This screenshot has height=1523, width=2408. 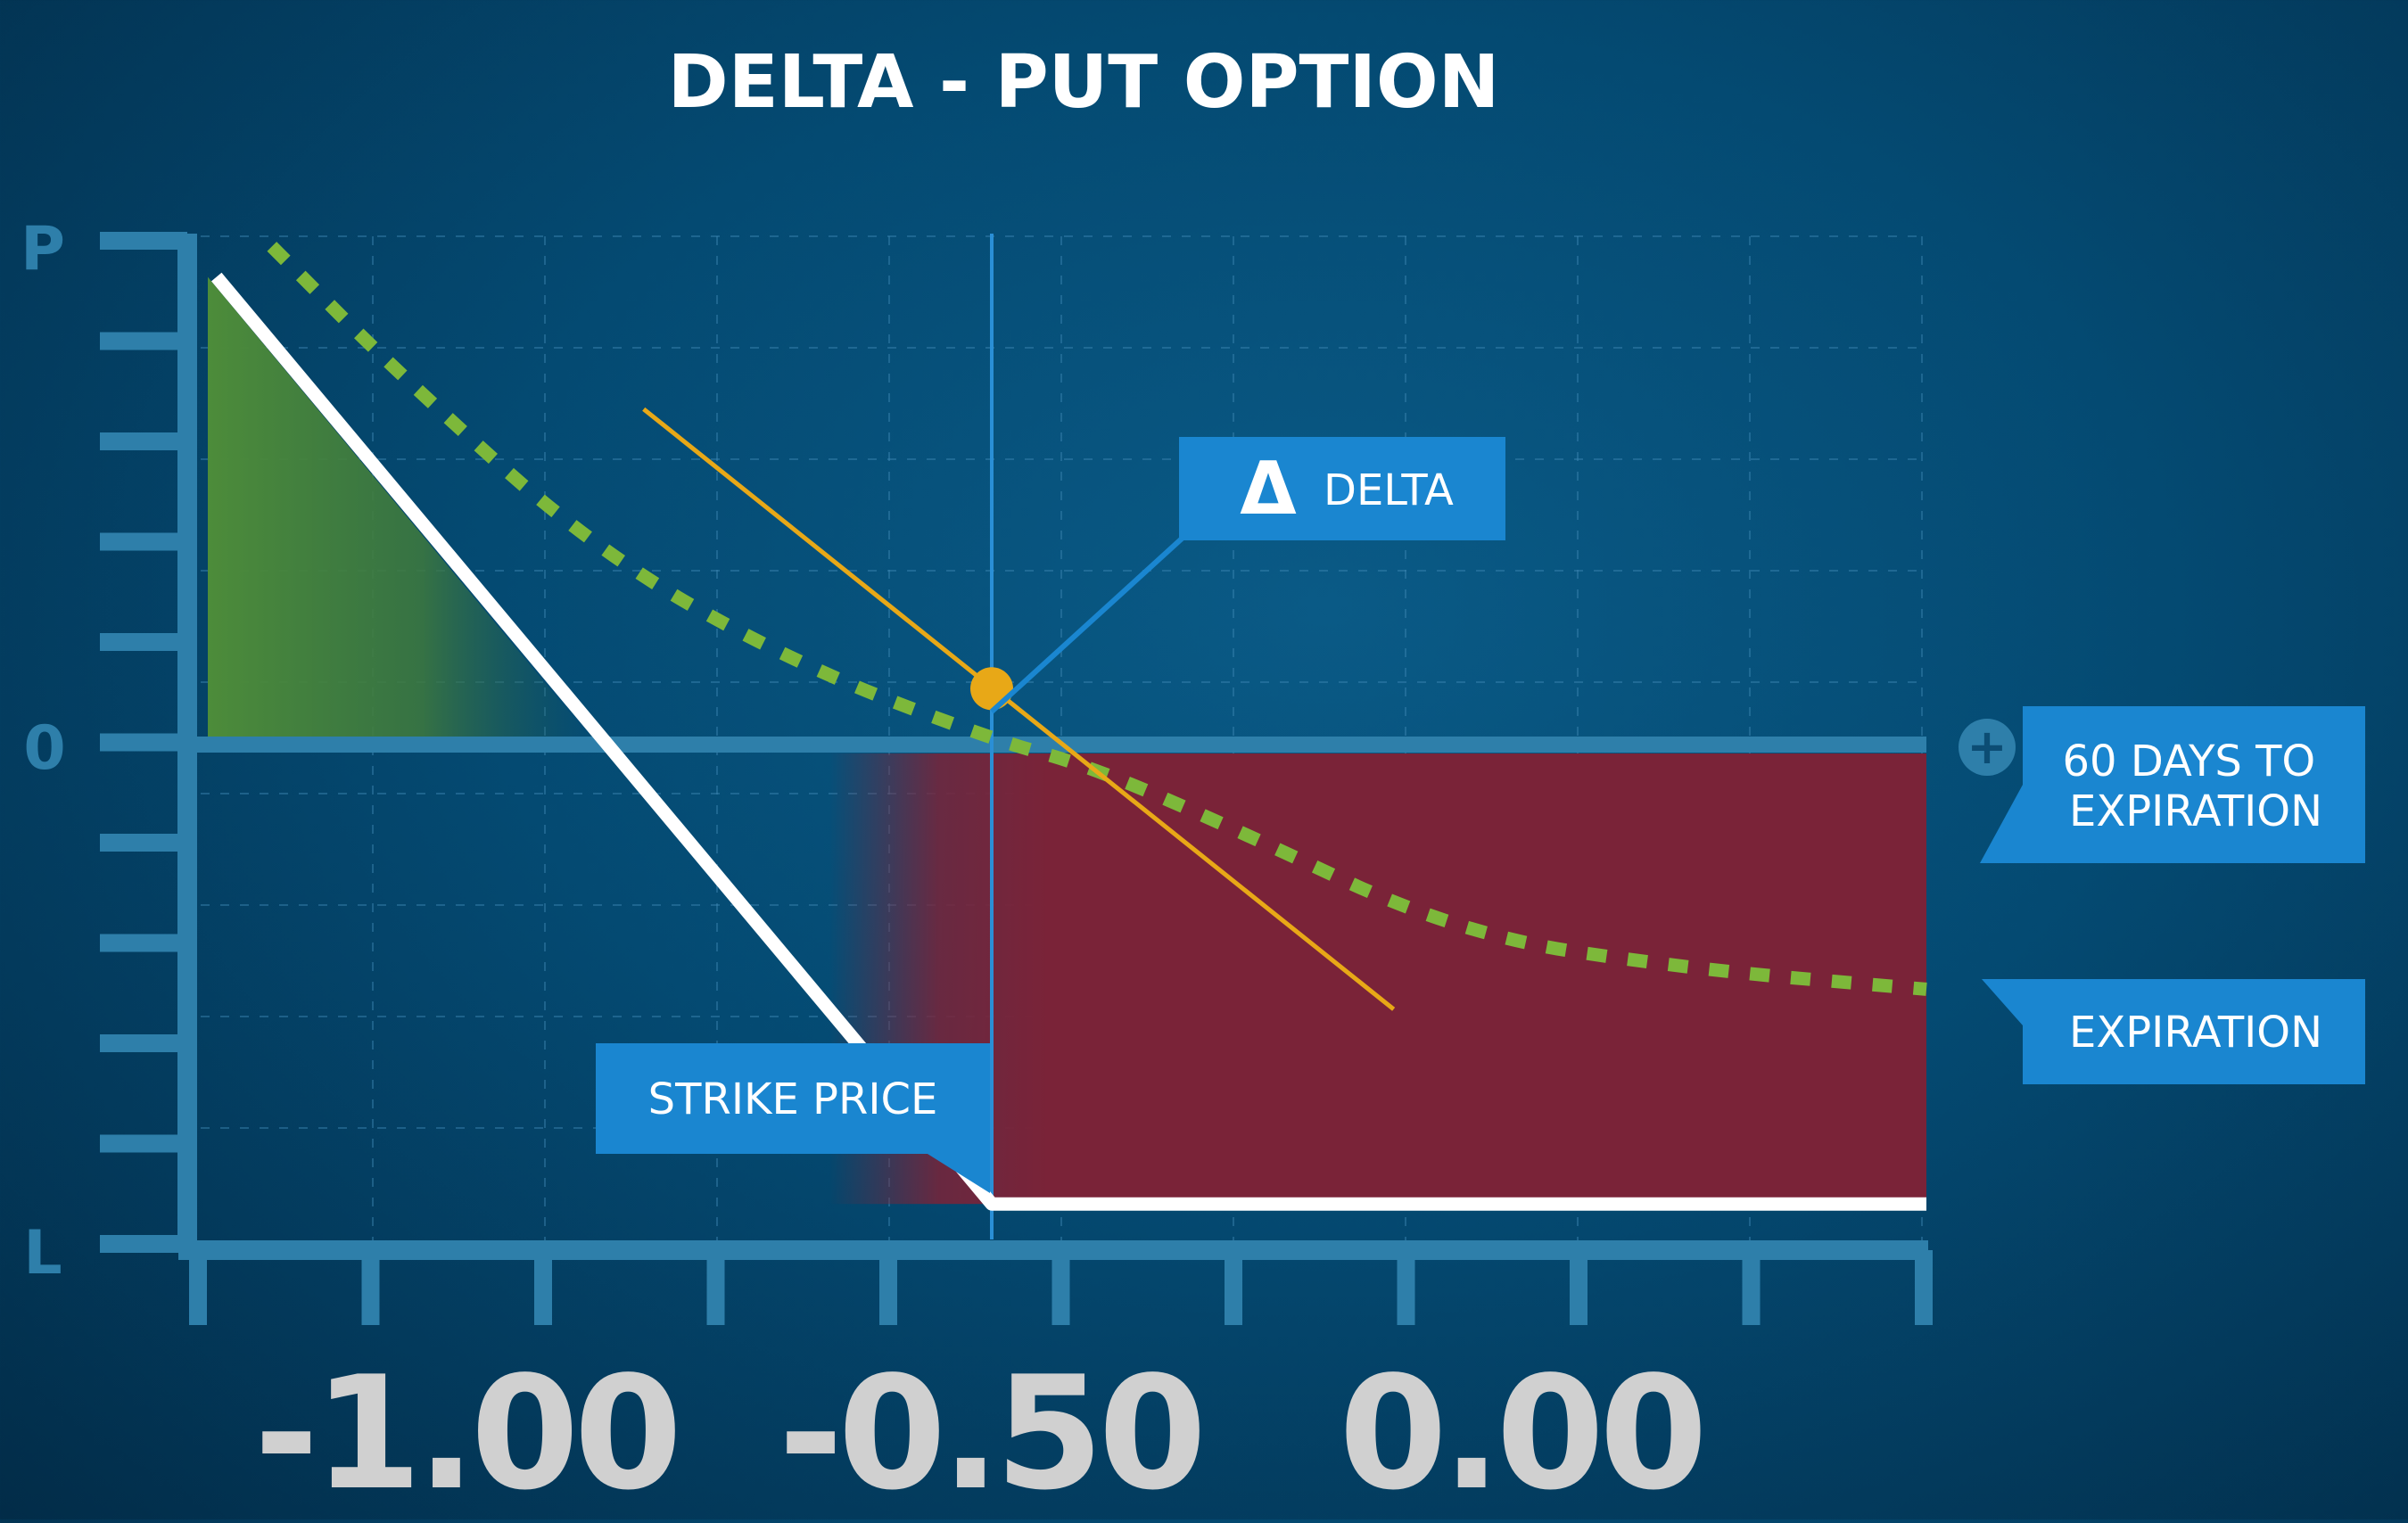 I want to click on legend-60-days: 60 DAYS TO EXPIRATION, so click(x=2172, y=784).